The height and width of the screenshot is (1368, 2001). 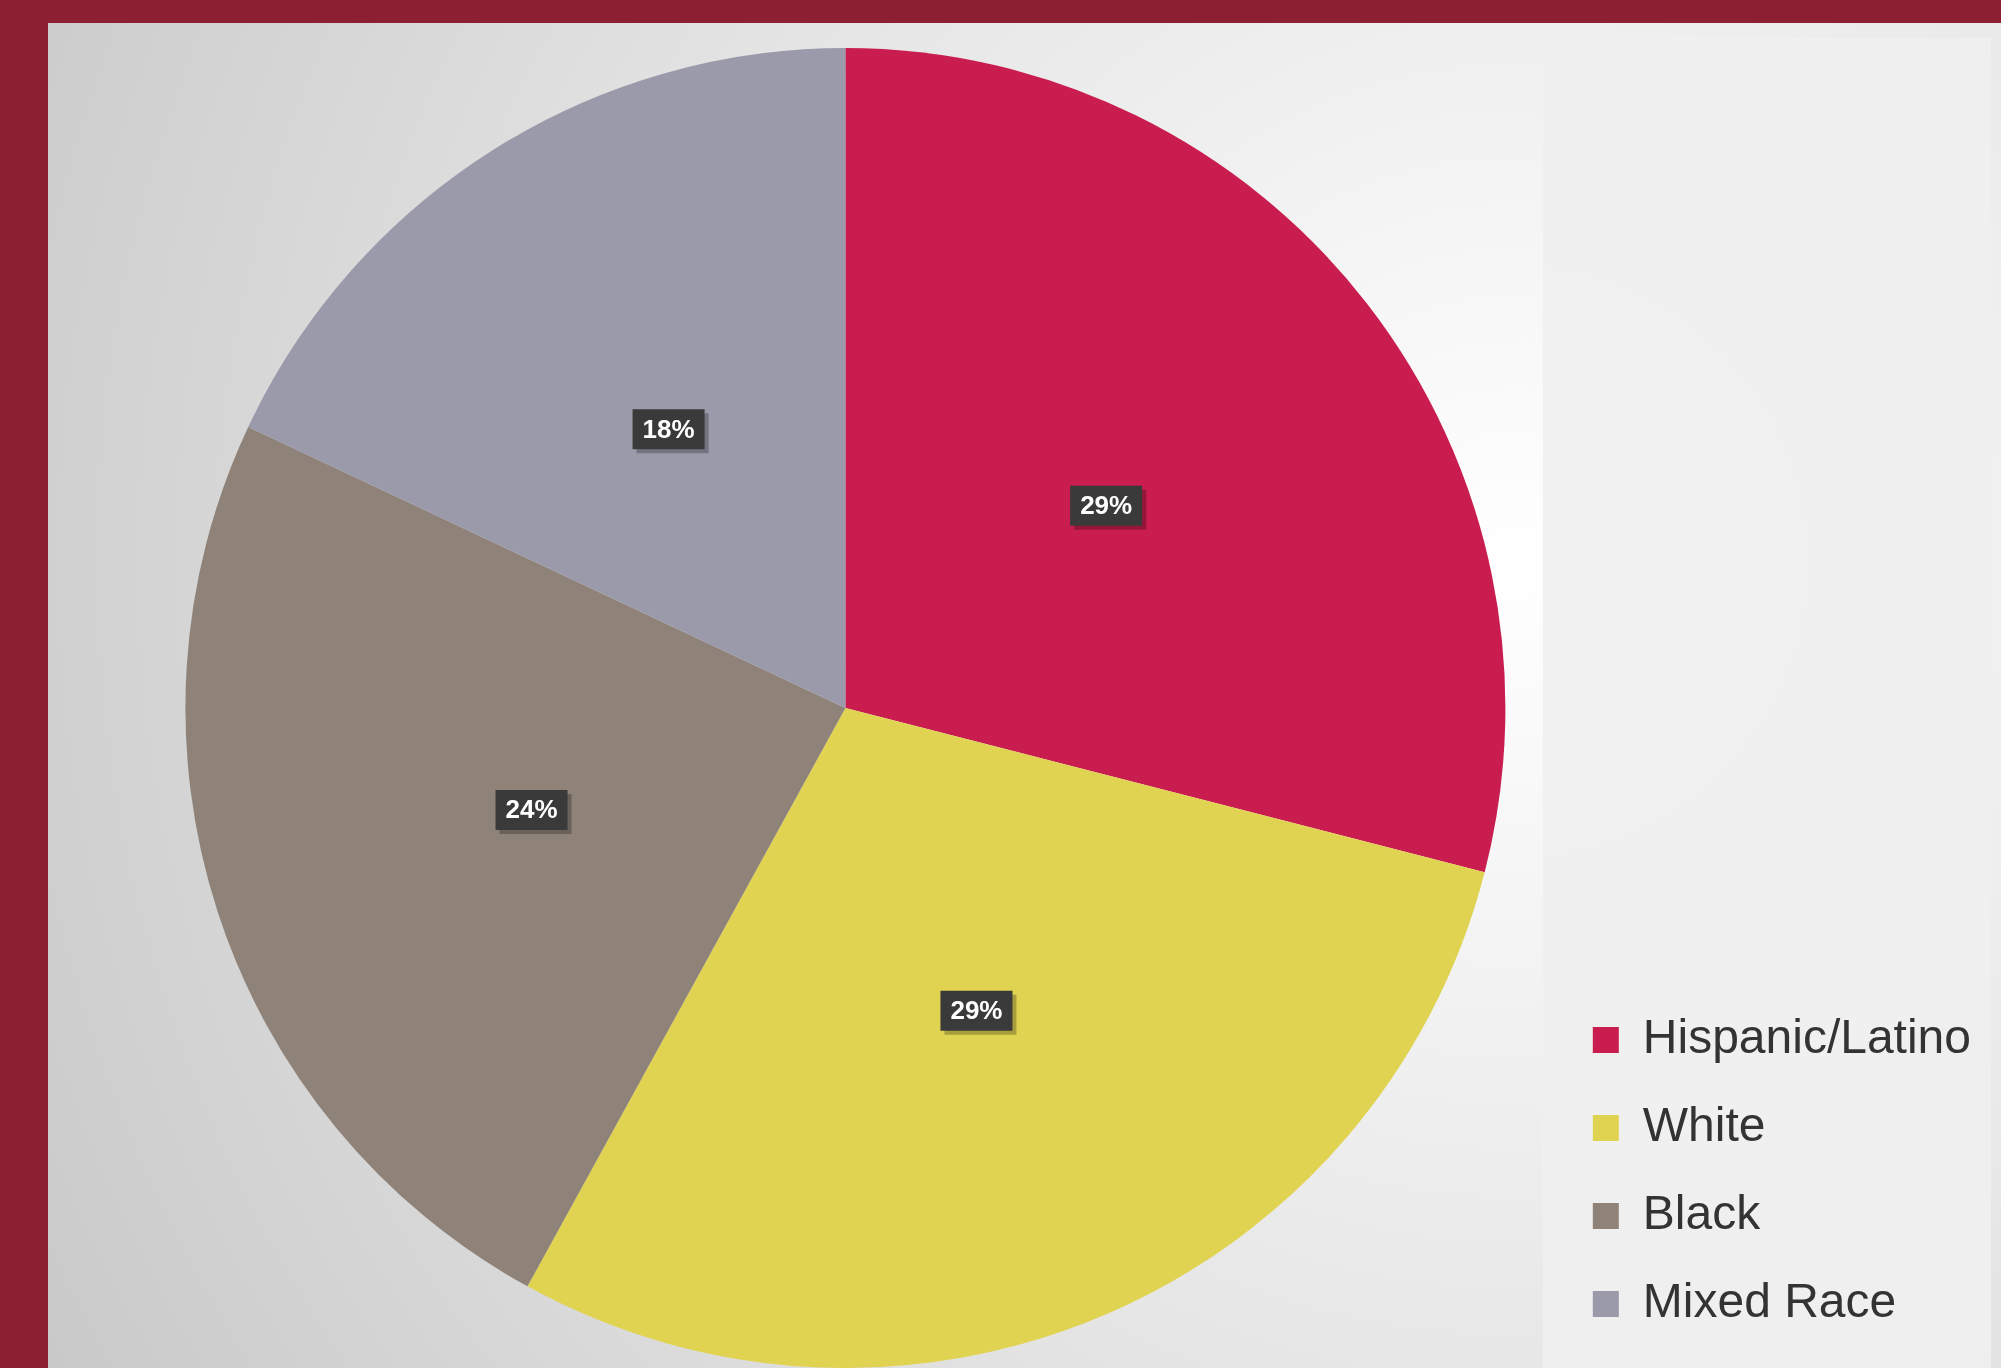 I want to click on data-label: 18%, so click(x=668, y=428).